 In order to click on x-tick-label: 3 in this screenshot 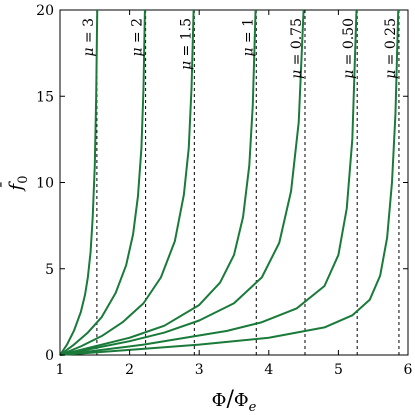, I will do `click(199, 370)`.